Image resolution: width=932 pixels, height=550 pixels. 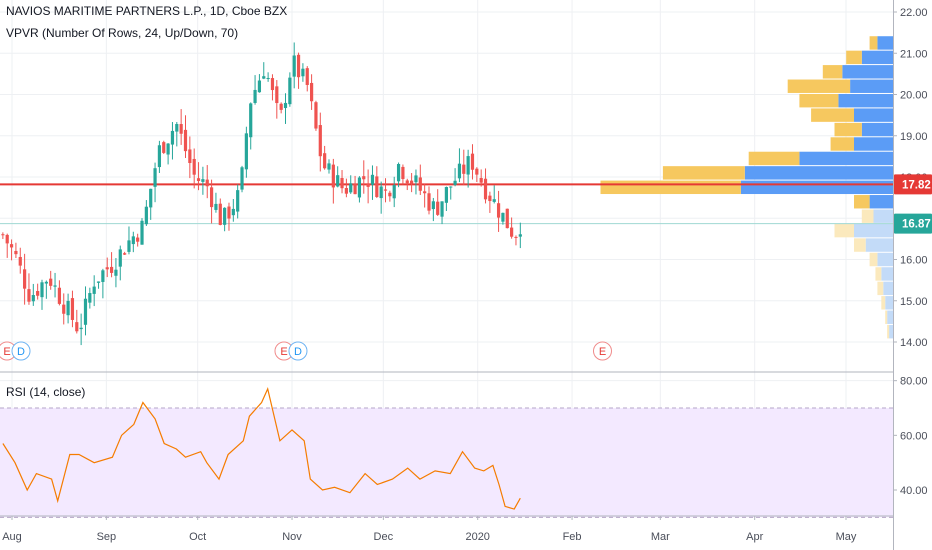 What do you see at coordinates (46, 392) in the screenshot?
I see `rsi-legend: RSI (14, close)` at bounding box center [46, 392].